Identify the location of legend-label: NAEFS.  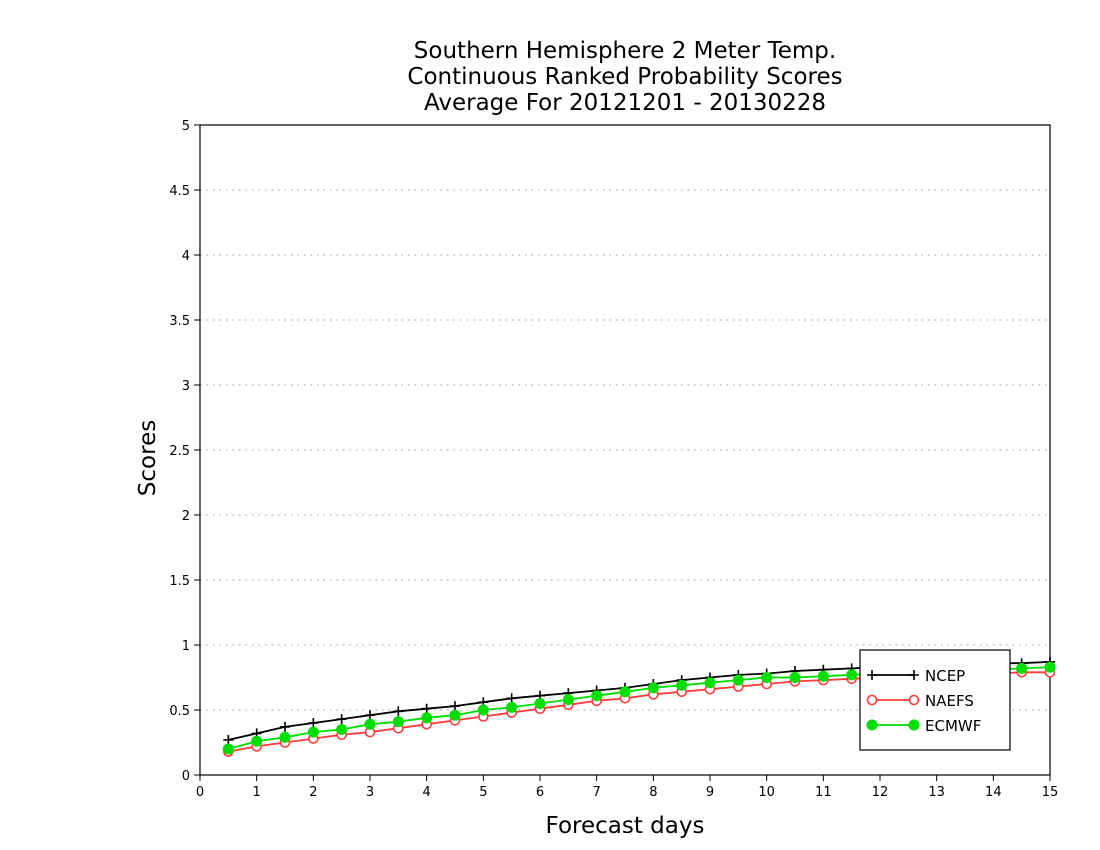
(949, 701).